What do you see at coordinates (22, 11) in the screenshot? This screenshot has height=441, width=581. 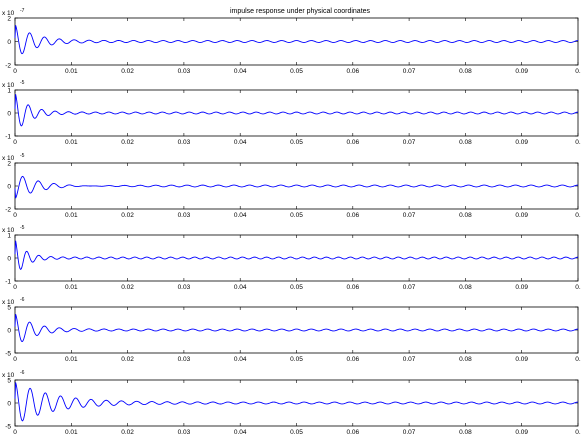 I see `y-scale-exponent: -7` at bounding box center [22, 11].